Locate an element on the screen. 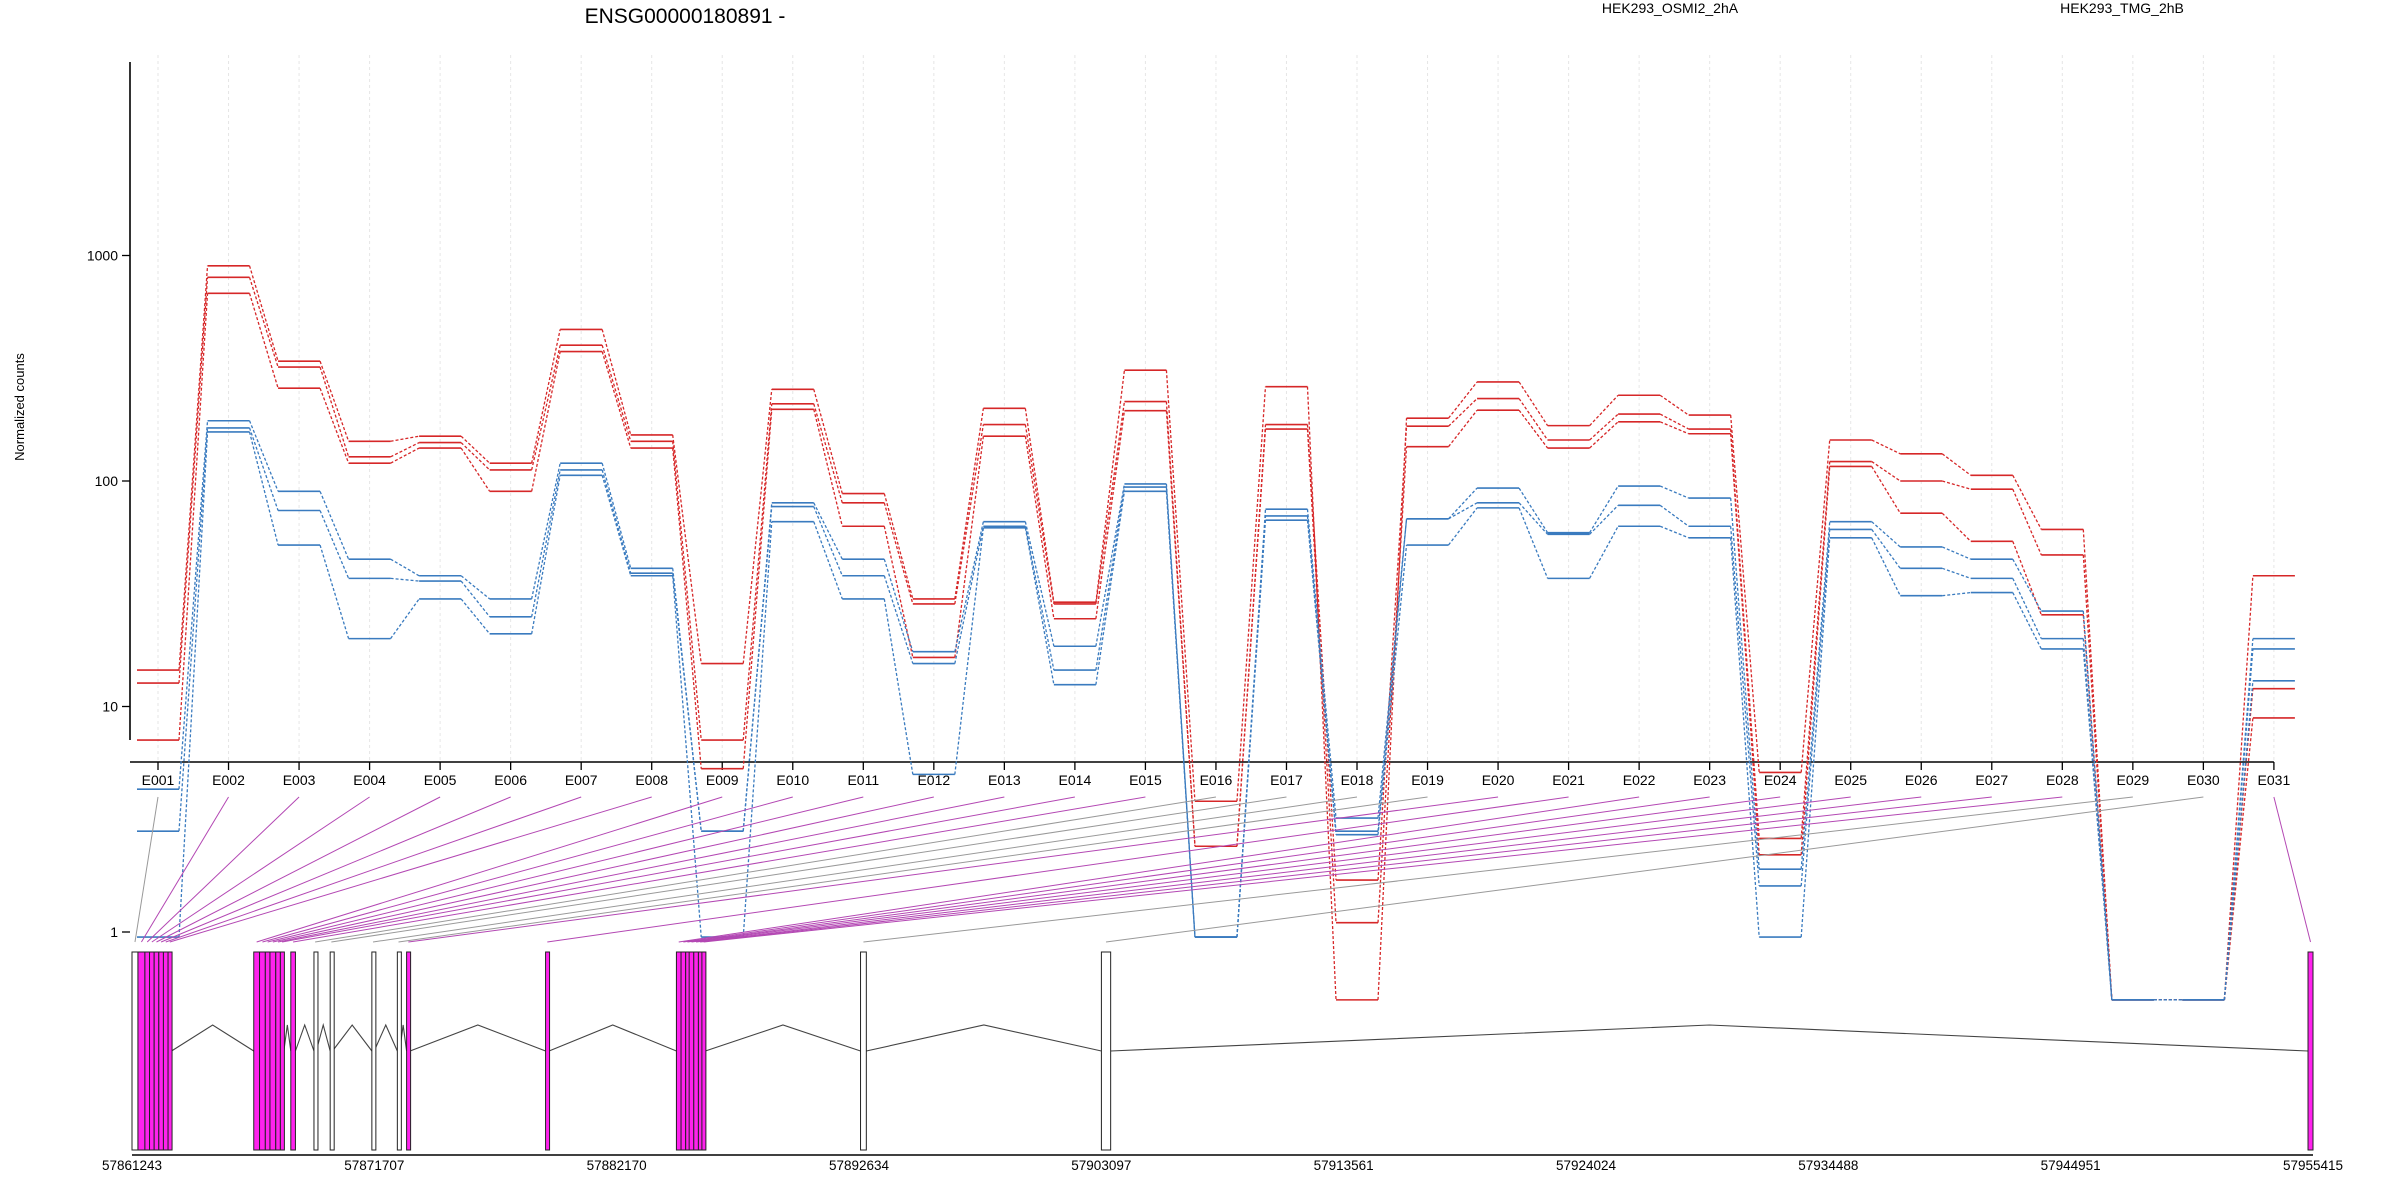 Image resolution: width=2400 pixels, height=1200 pixels. x-tick-label: E025 is located at coordinates (1850, 780).